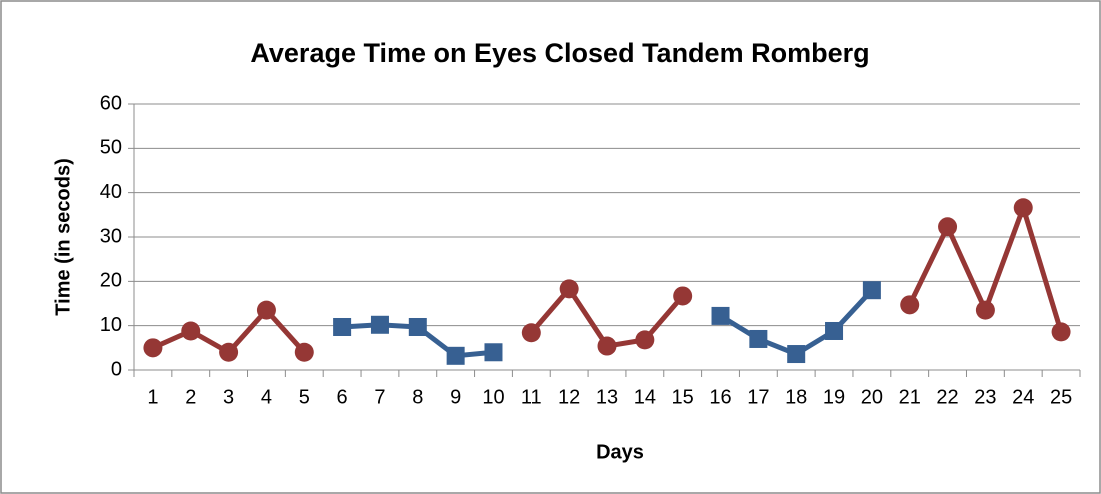 The image size is (1101, 494). Describe the element at coordinates (645, 397) in the screenshot. I see `x-tick-label: 14` at that location.